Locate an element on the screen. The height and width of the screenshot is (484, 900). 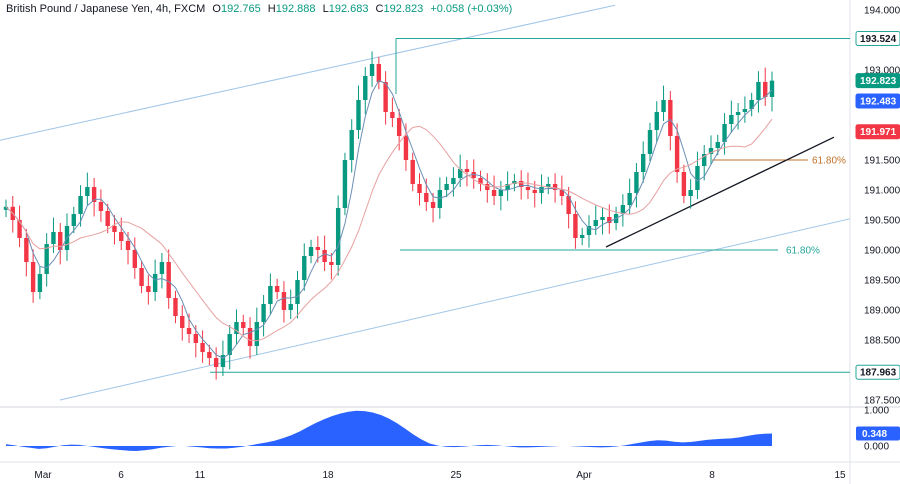
rising-trendline is located at coordinates (720, 192).